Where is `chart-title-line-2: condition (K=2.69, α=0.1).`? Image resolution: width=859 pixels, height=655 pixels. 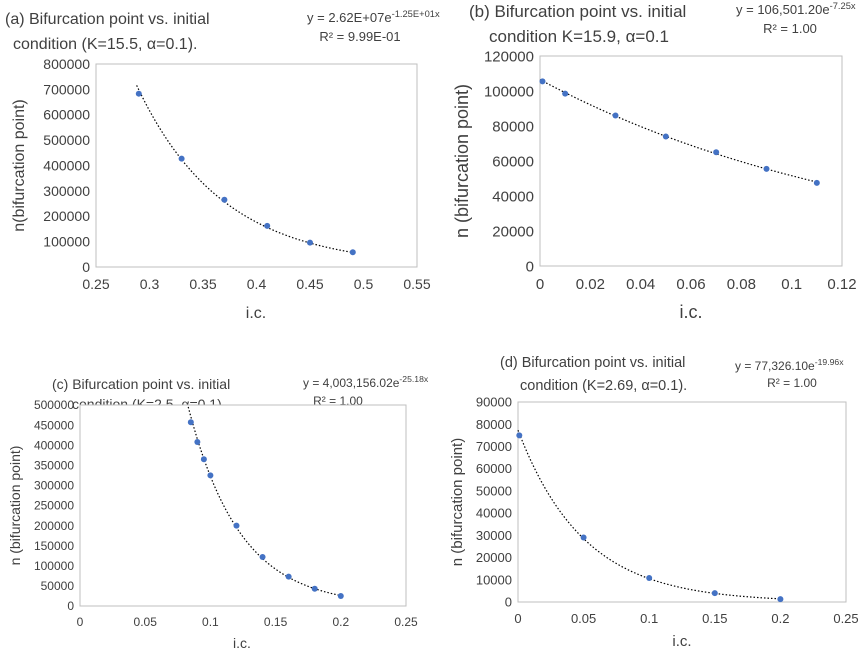
chart-title-line-2: condition (K=2.69, α=0.1). is located at coordinates (603, 386).